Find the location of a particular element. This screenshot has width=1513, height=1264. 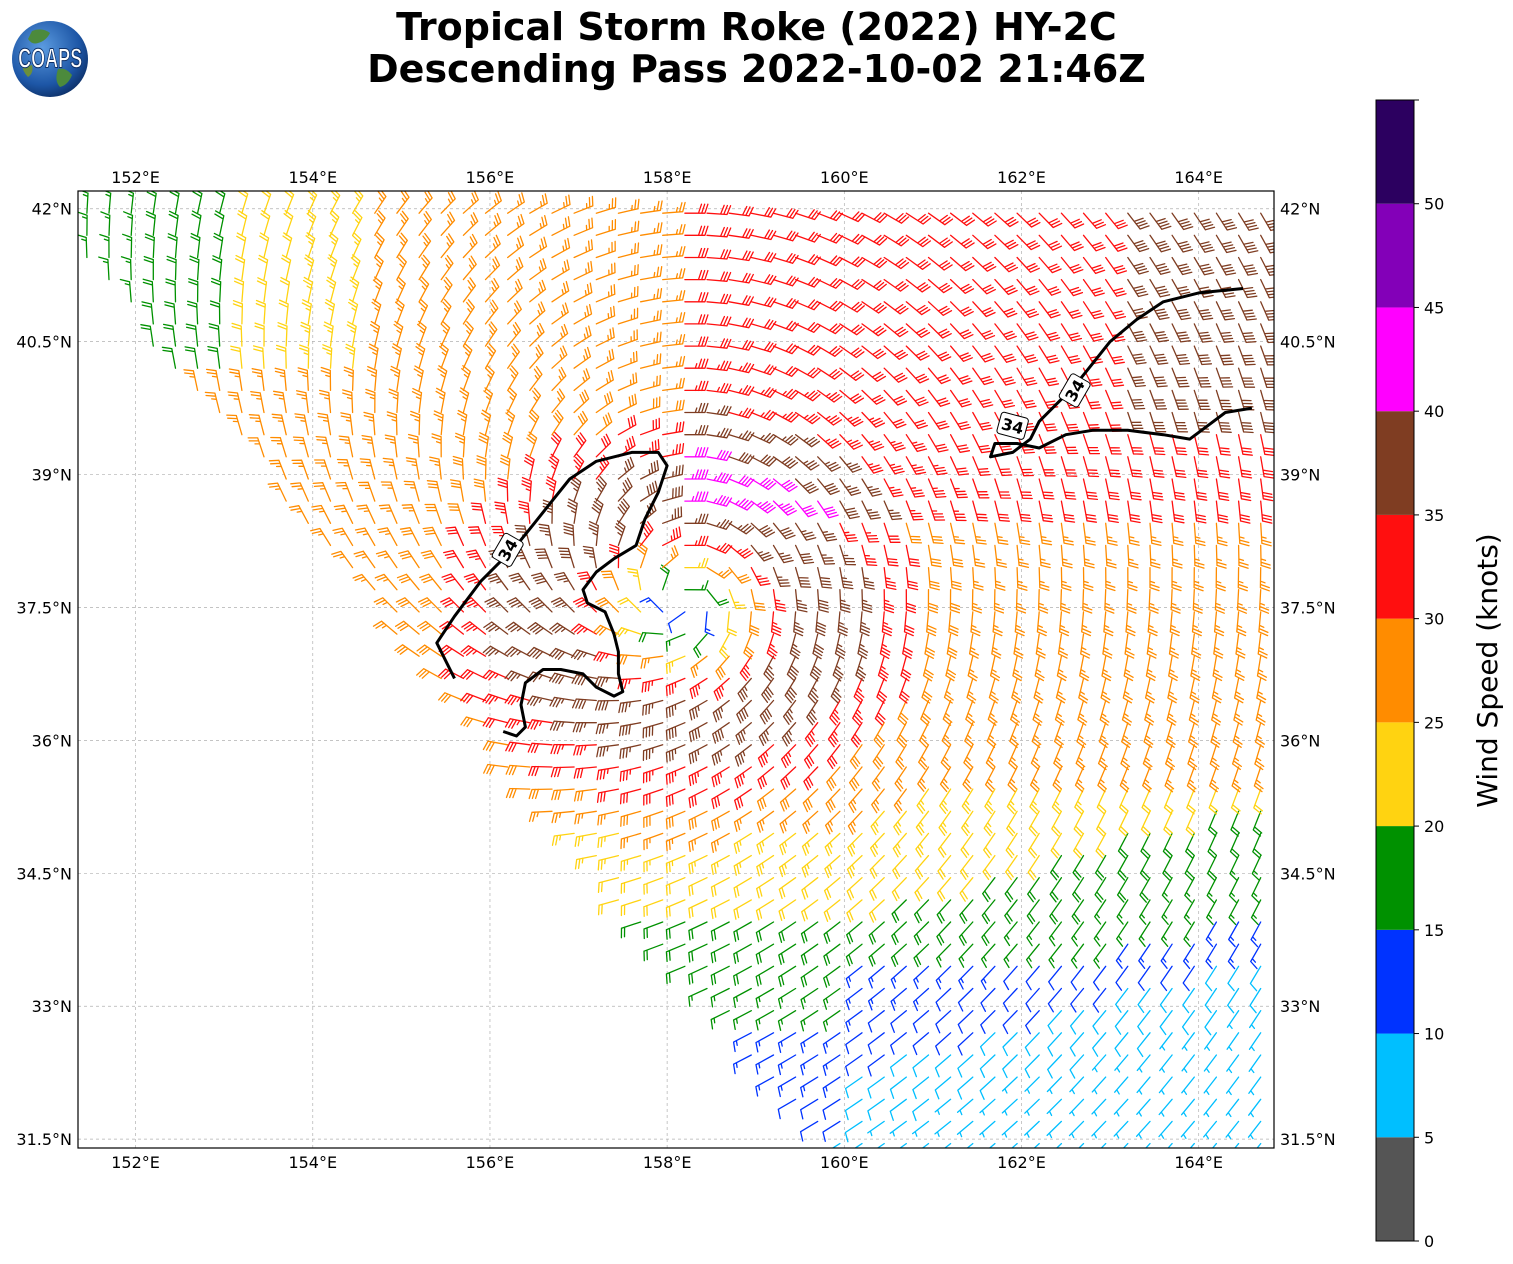

lon-tick-top: 162°E is located at coordinates (1021, 177).